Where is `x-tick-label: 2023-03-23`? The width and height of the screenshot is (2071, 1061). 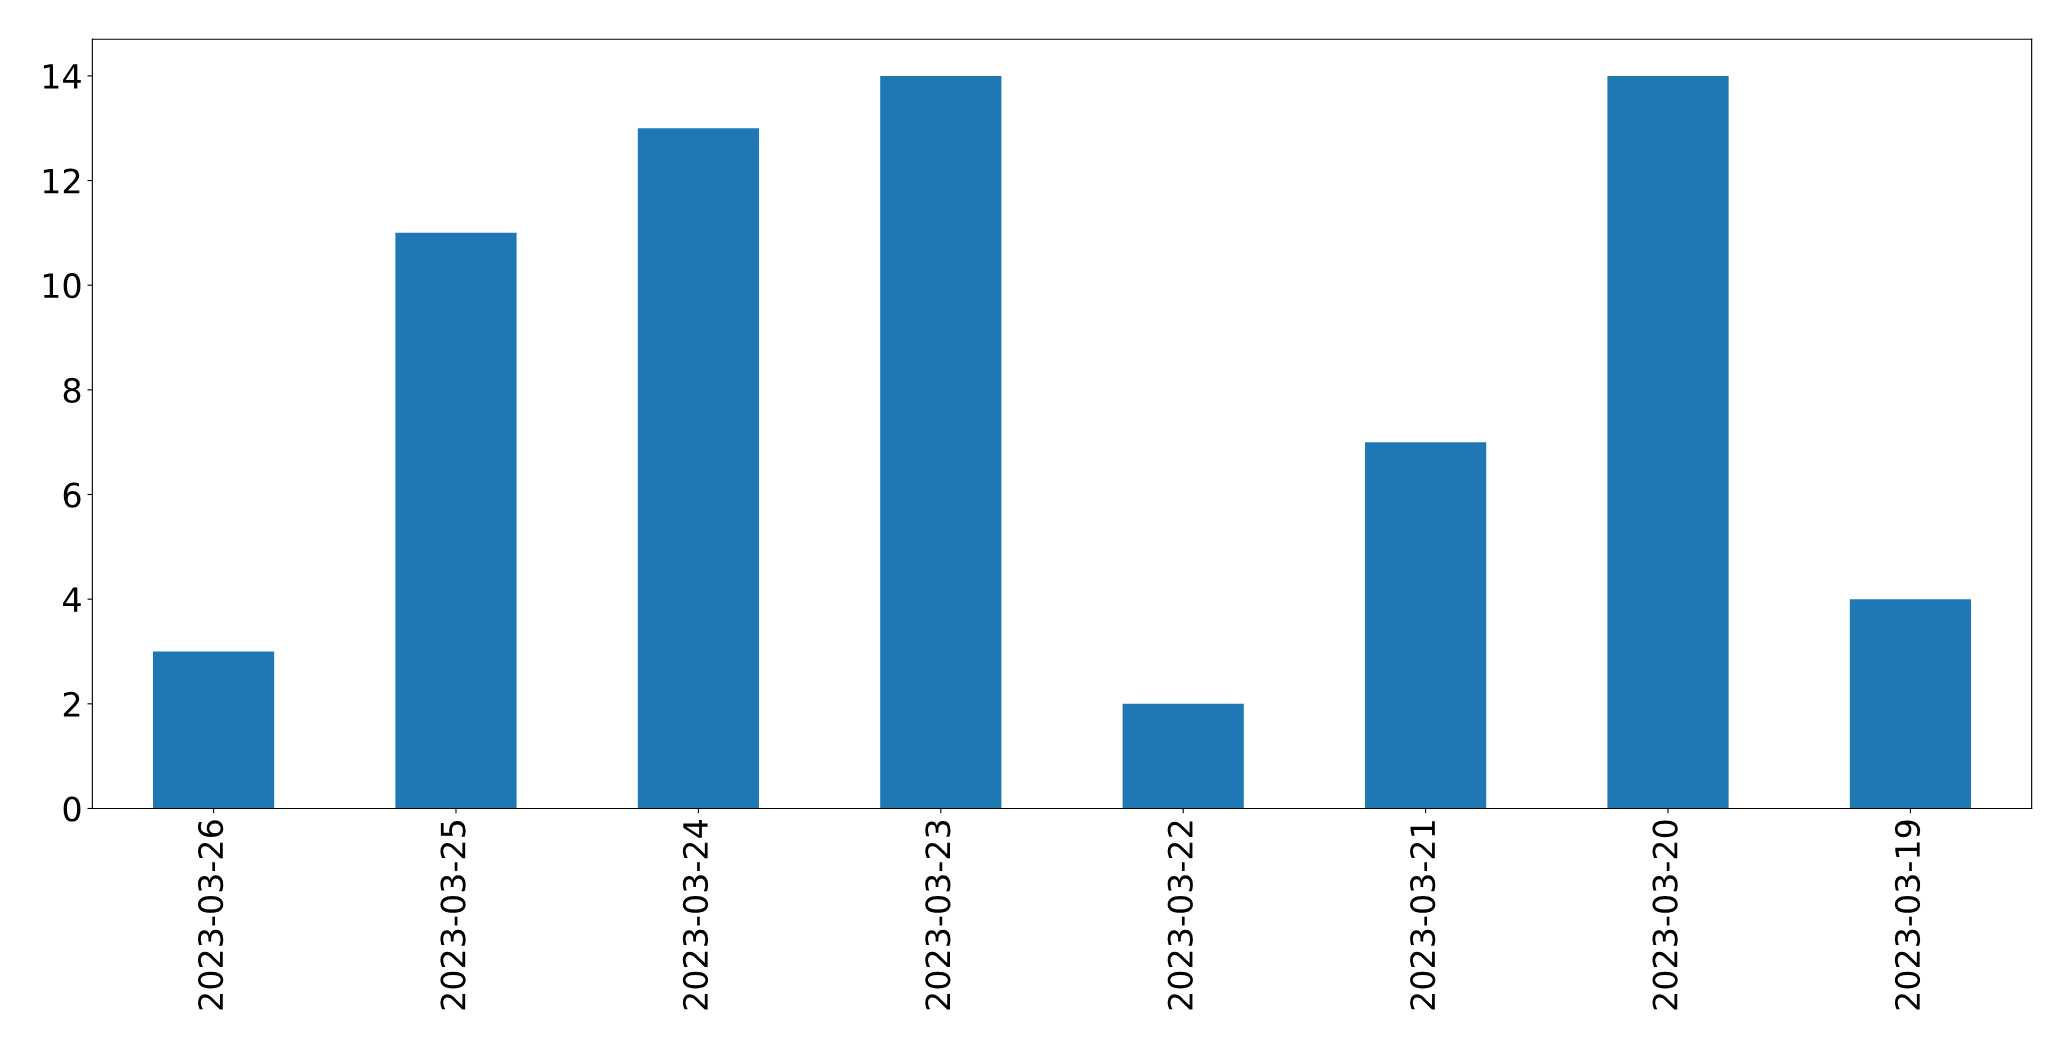
x-tick-label: 2023-03-23 is located at coordinates (938, 915).